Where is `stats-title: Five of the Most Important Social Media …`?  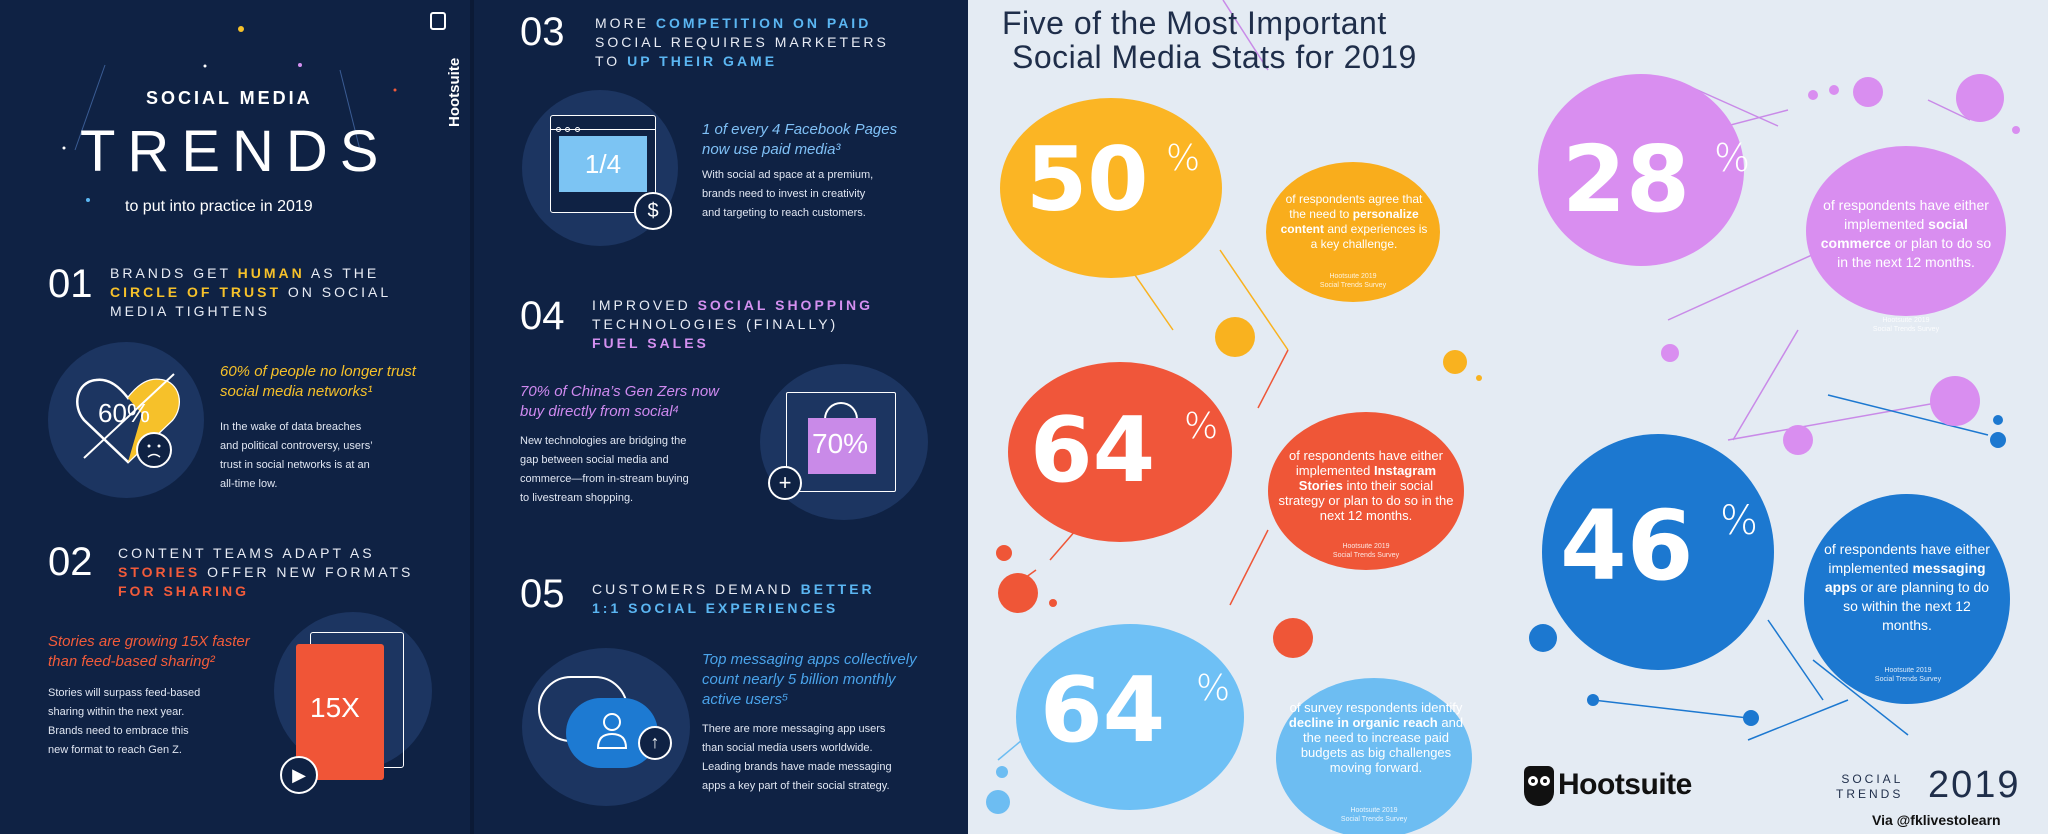 stats-title: Five of the Most Important Social Media … is located at coordinates (1209, 40).